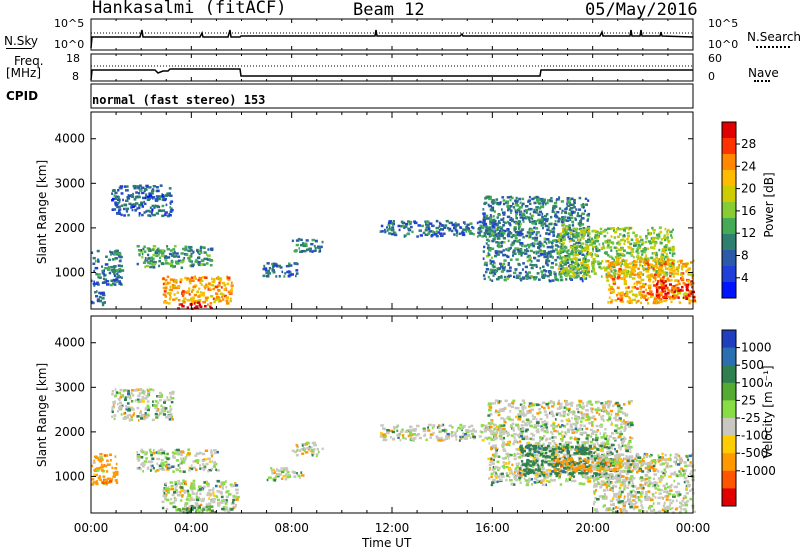 This screenshot has width=800, height=554. I want to click on nsky-tick-bottom: 10^0, so click(69, 44).